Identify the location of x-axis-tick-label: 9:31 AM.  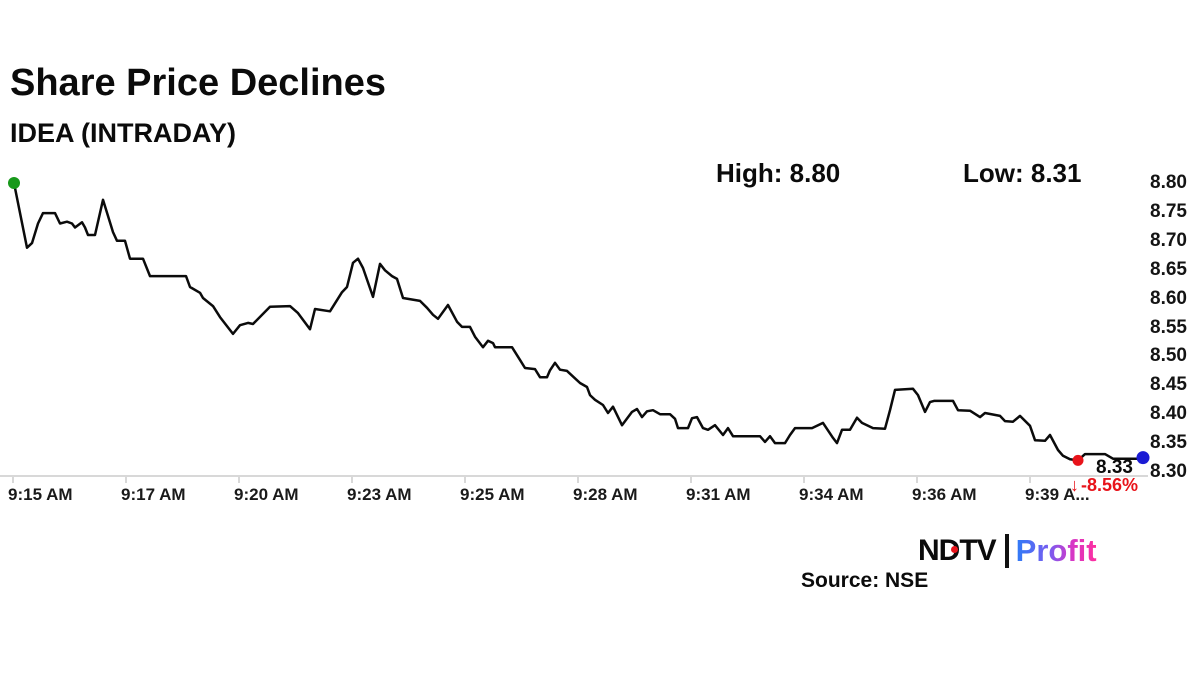
(718, 494).